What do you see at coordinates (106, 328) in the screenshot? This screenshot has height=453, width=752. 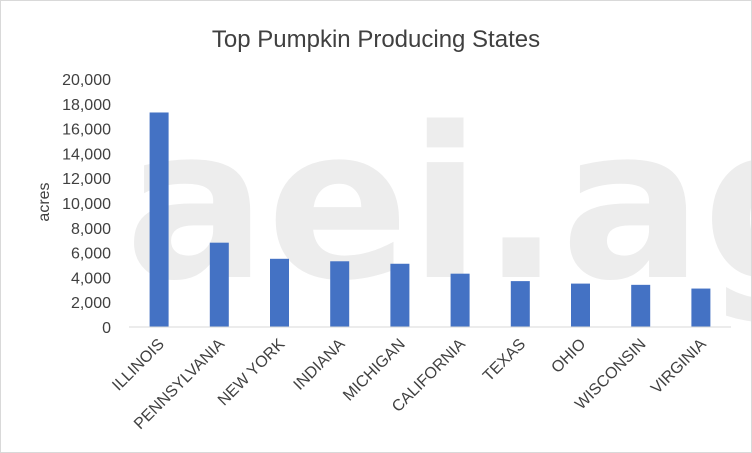 I see `y-tick-label: 0` at bounding box center [106, 328].